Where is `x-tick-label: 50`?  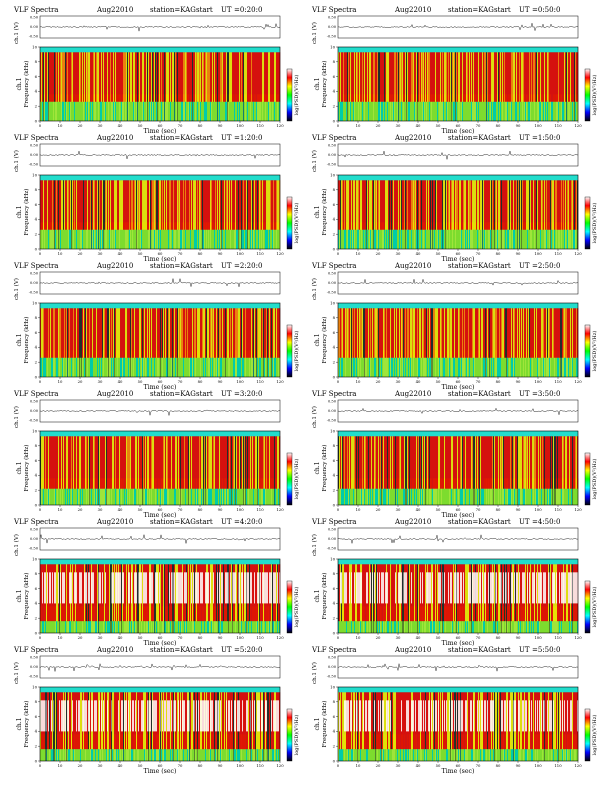 x-tick-label: 50 is located at coordinates (438, 253).